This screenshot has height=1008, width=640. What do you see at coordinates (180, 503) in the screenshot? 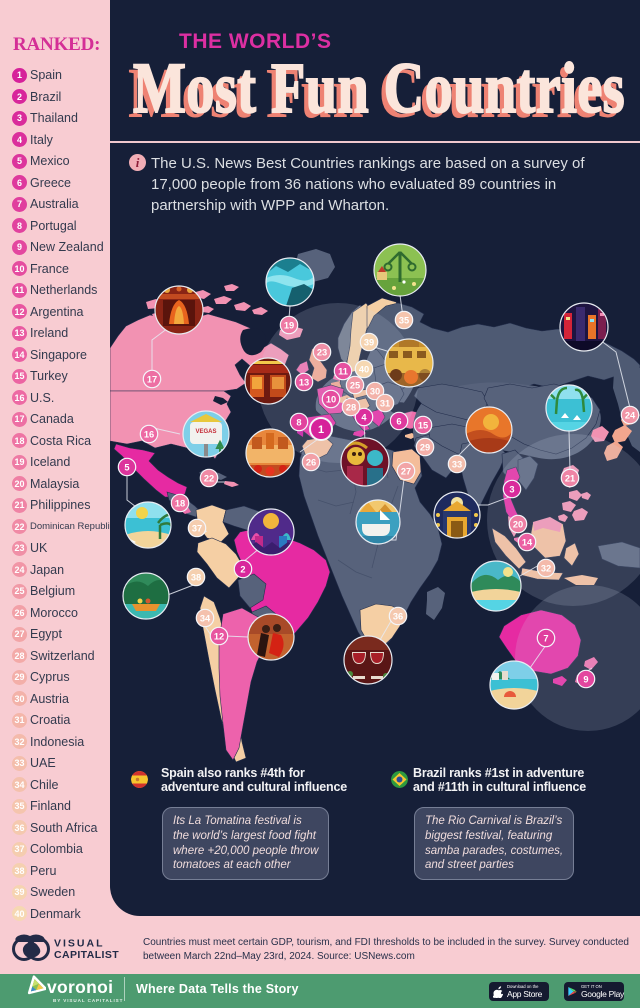
I see `svg-text: 18` at bounding box center [180, 503].